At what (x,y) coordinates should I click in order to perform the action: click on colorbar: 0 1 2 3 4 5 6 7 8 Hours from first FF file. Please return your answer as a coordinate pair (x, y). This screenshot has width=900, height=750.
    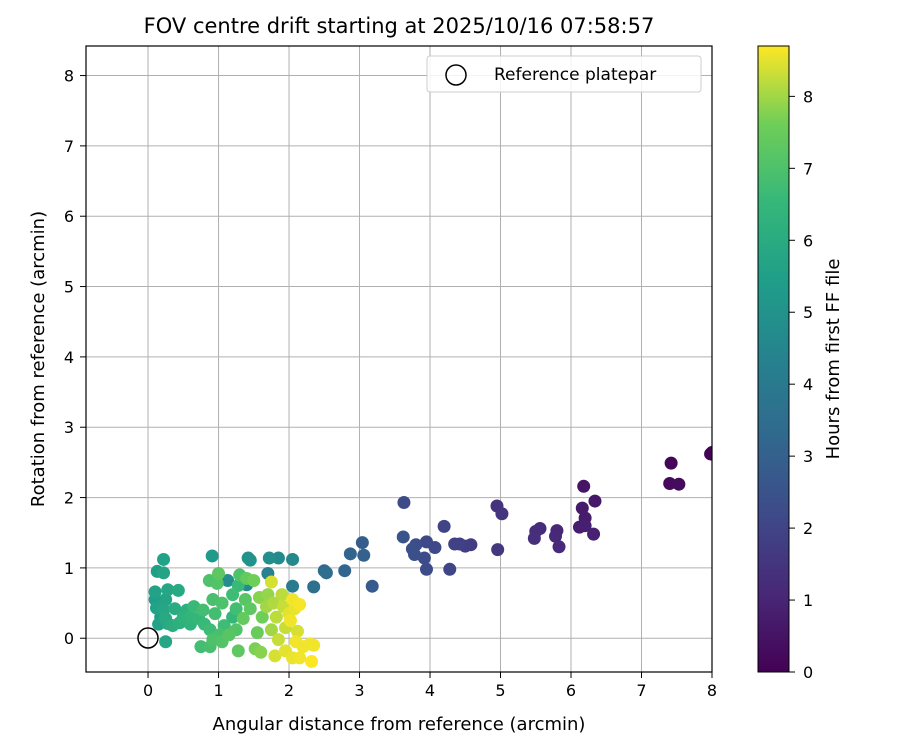
    Looking at the image, I should click on (800, 363).